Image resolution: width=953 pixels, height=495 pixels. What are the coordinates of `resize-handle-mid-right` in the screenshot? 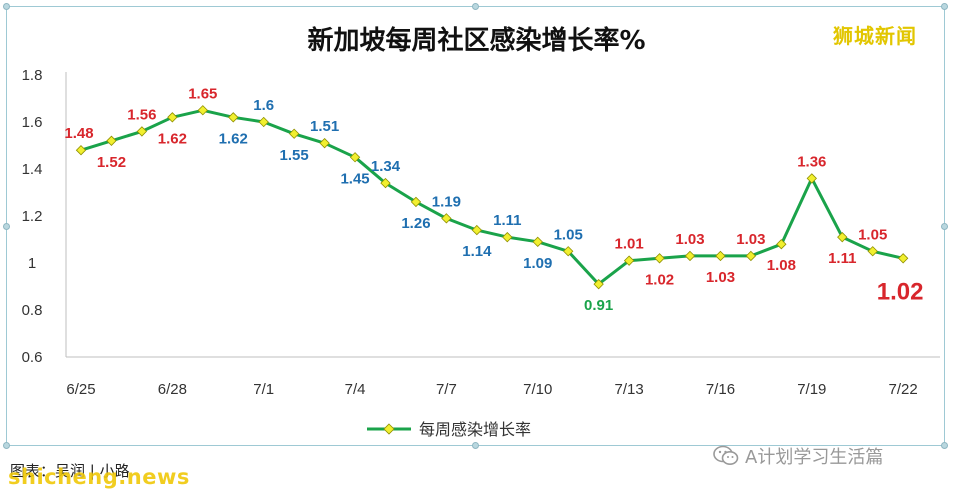 It's located at (944, 226).